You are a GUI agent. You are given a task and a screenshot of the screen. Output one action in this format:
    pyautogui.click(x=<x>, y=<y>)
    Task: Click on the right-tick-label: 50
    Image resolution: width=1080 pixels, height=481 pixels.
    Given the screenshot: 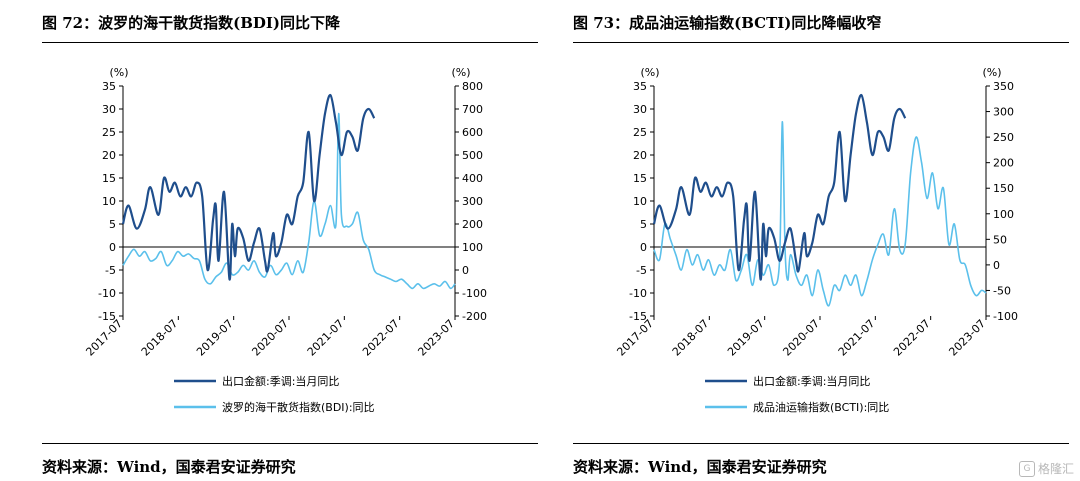 What is the action you would take?
    pyautogui.click(x=1000, y=239)
    